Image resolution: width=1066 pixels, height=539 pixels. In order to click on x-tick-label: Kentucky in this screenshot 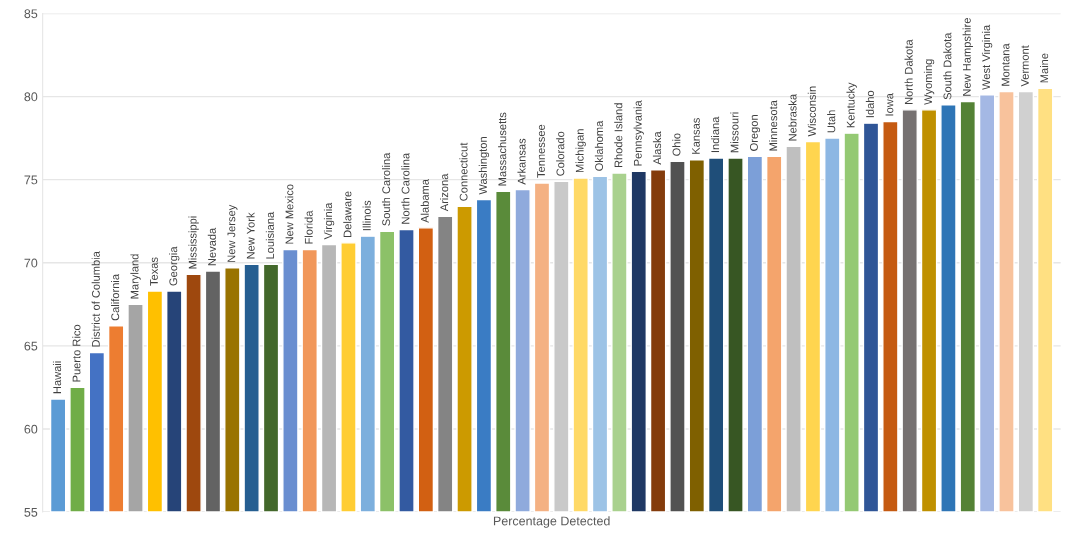, I will do `click(851, 105)`.